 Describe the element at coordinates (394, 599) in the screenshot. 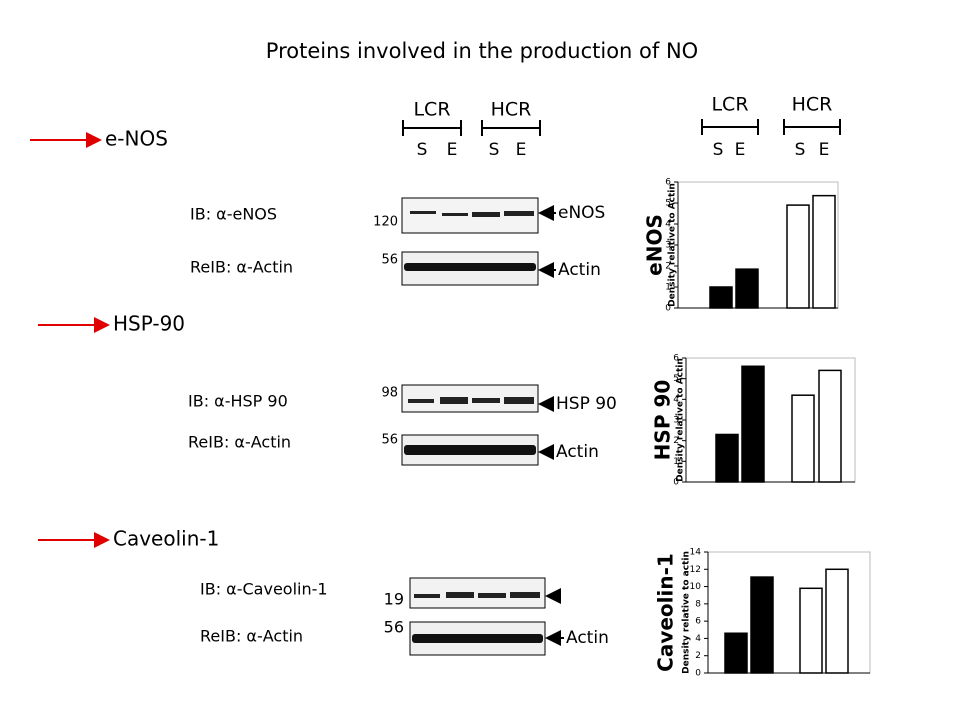

I see `mw-marker: 19` at that location.